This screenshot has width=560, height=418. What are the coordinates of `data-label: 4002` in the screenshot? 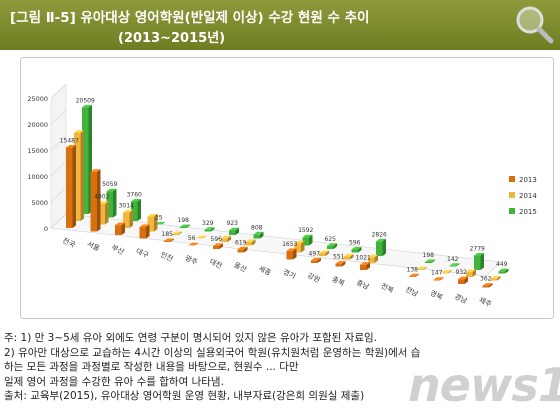 It's located at (101, 197).